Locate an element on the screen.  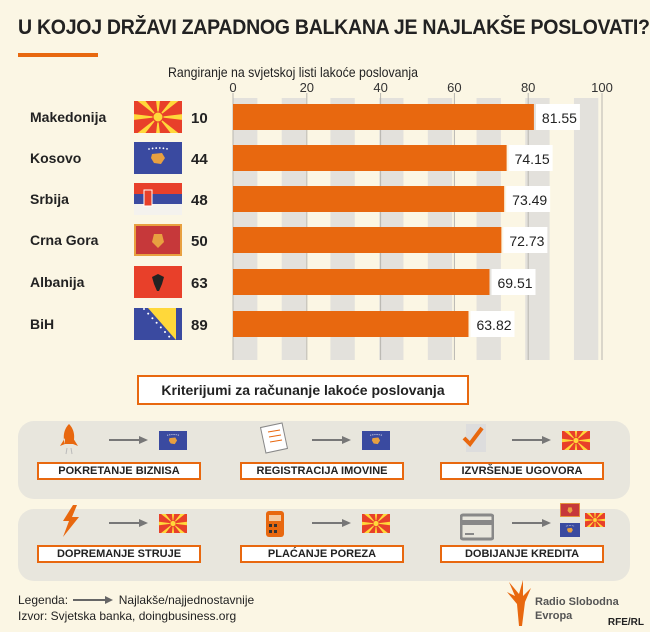
criterion-item: PLAĆANJE POREZA is located at coordinates (335, 545).